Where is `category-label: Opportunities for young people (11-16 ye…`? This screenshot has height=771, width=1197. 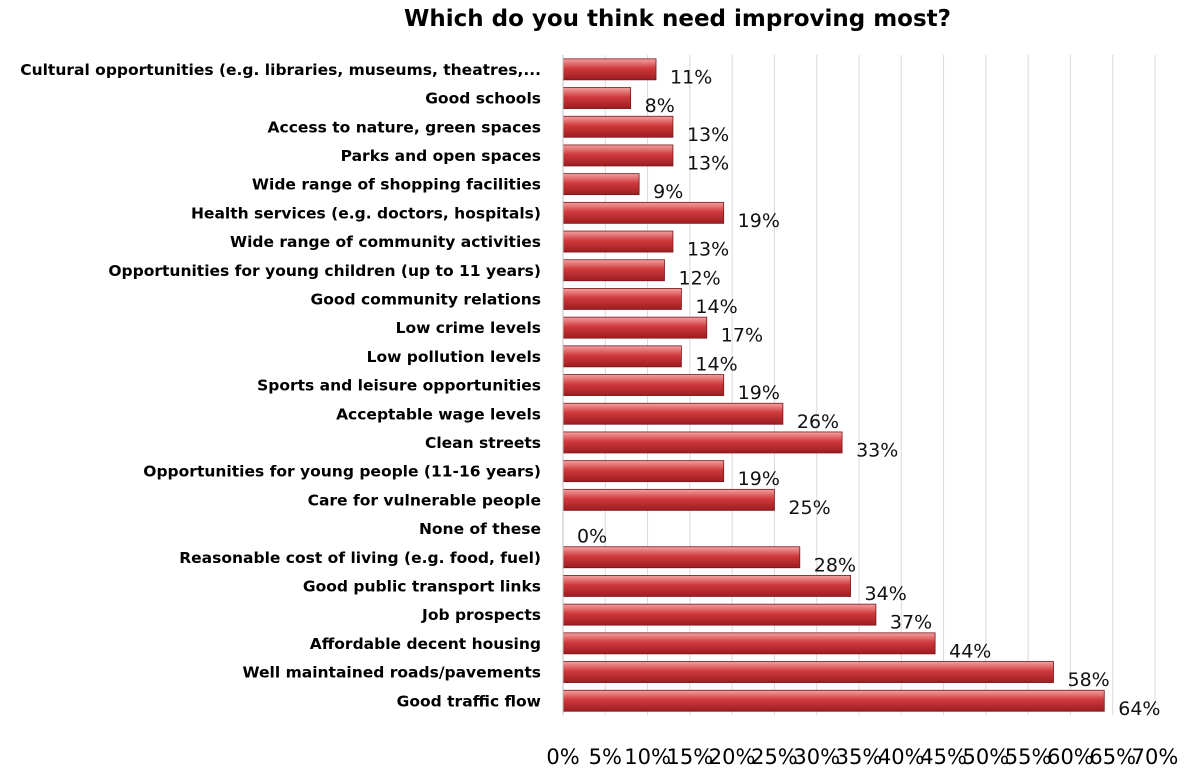
category-label: Opportunities for young people (11-16 ye… is located at coordinates (342, 472).